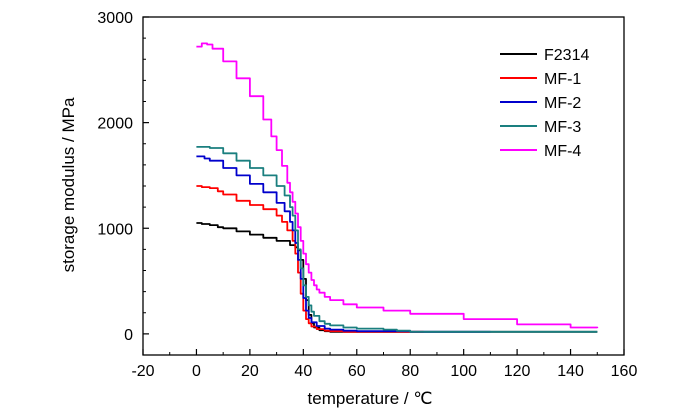 The width and height of the screenshot is (700, 415). I want to click on legend-label-mf-4: MF-4, so click(562, 151).